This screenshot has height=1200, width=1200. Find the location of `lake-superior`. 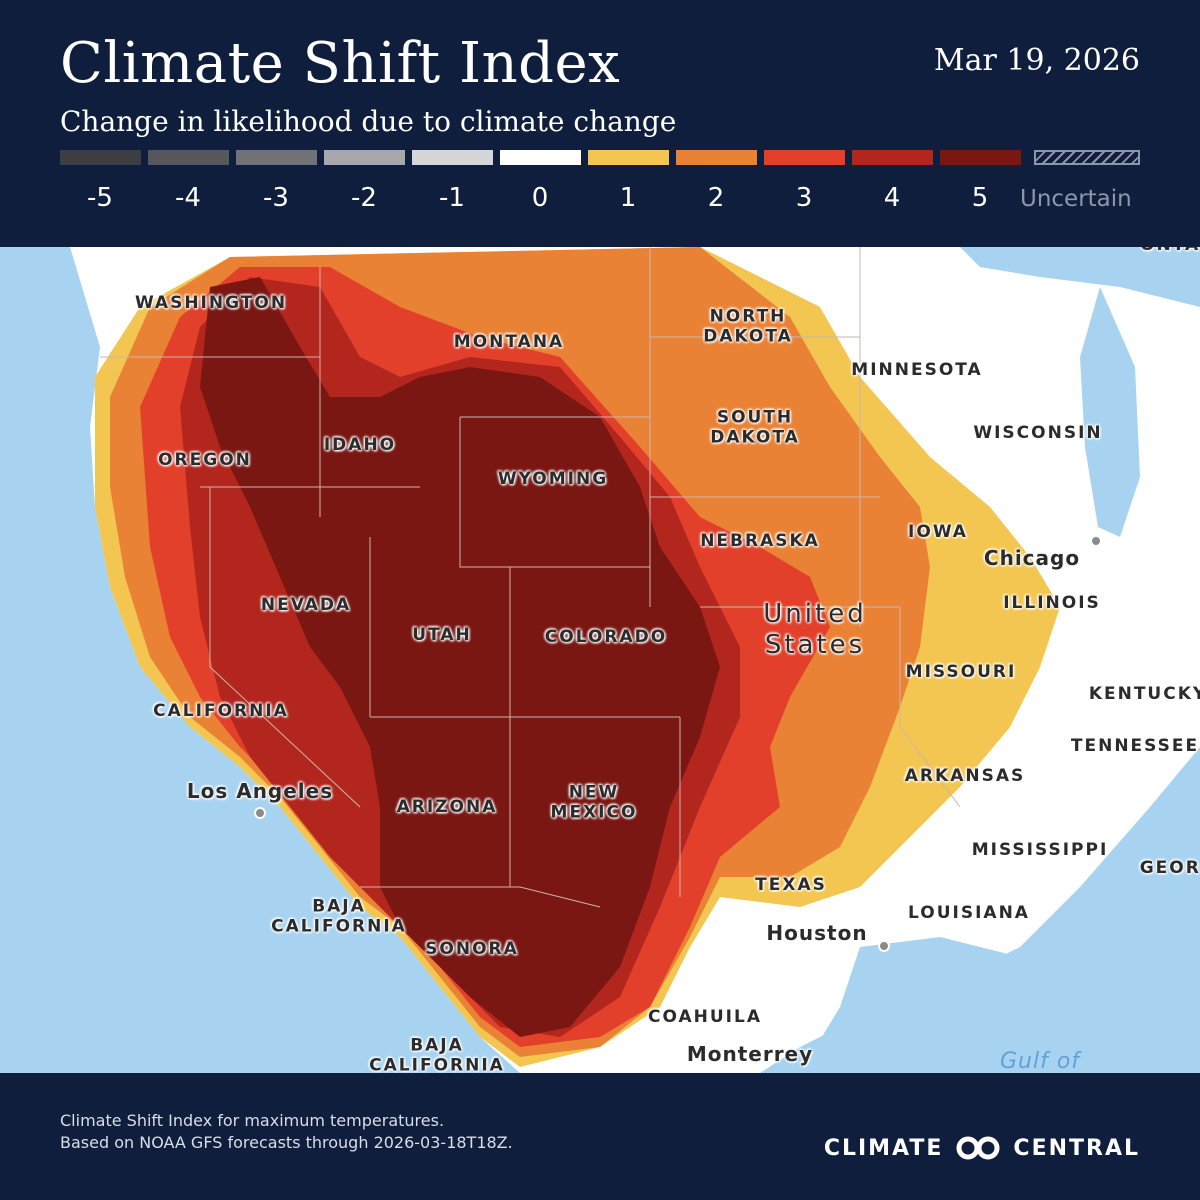

lake-superior is located at coordinates (1080, 277).